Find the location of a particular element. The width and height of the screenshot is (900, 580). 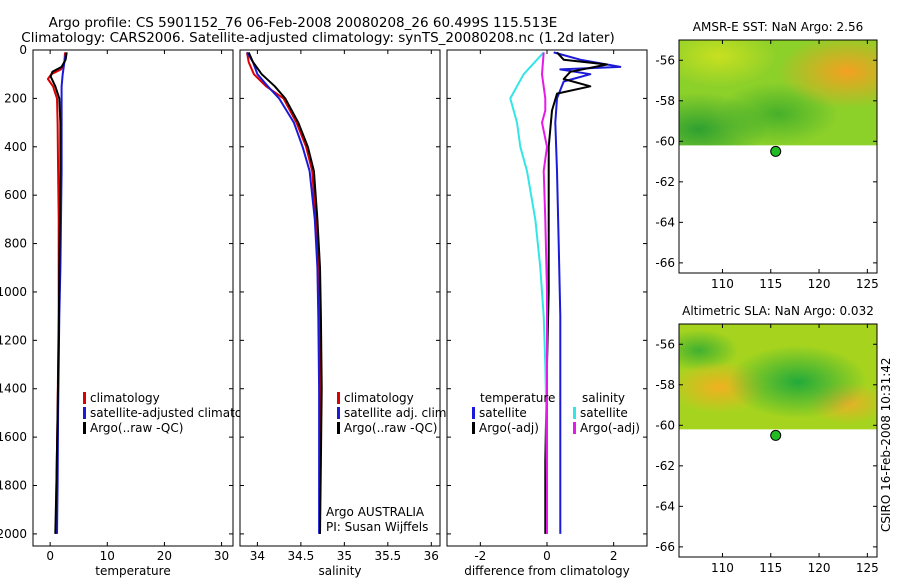

x-tick-label: 35 is located at coordinates (344, 556).